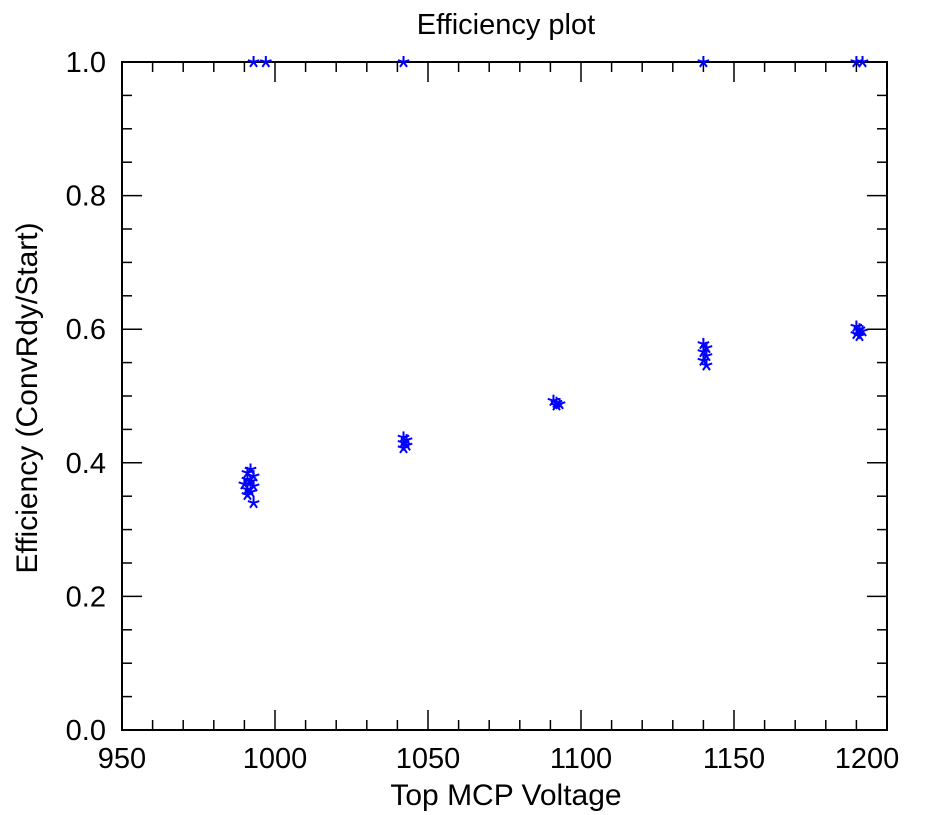 Image resolution: width=928 pixels, height=815 pixels. Describe the element at coordinates (86, 330) in the screenshot. I see `y-tick-label: 0.6` at that location.